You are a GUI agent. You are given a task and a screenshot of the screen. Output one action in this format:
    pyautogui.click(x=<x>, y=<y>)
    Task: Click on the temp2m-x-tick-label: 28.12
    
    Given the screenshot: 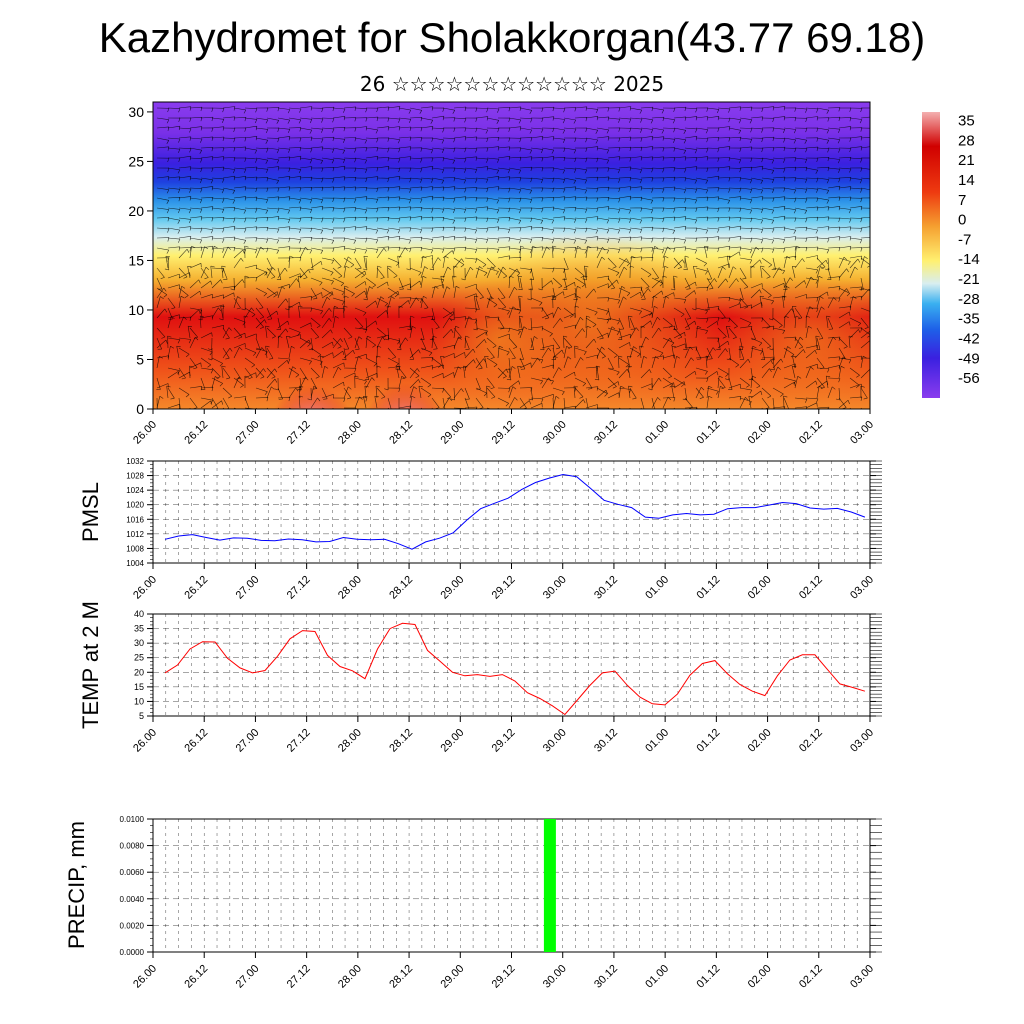 What is the action you would take?
    pyautogui.click(x=401, y=741)
    